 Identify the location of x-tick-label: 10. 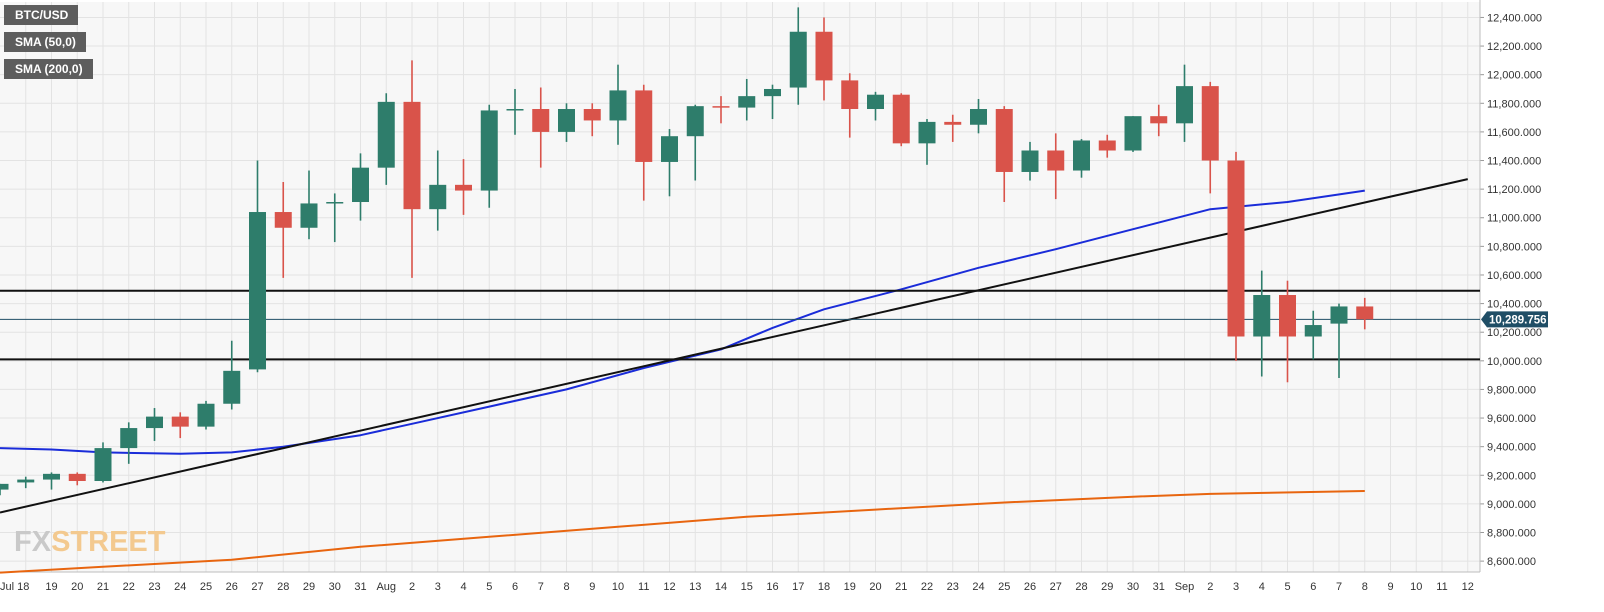
(618, 587).